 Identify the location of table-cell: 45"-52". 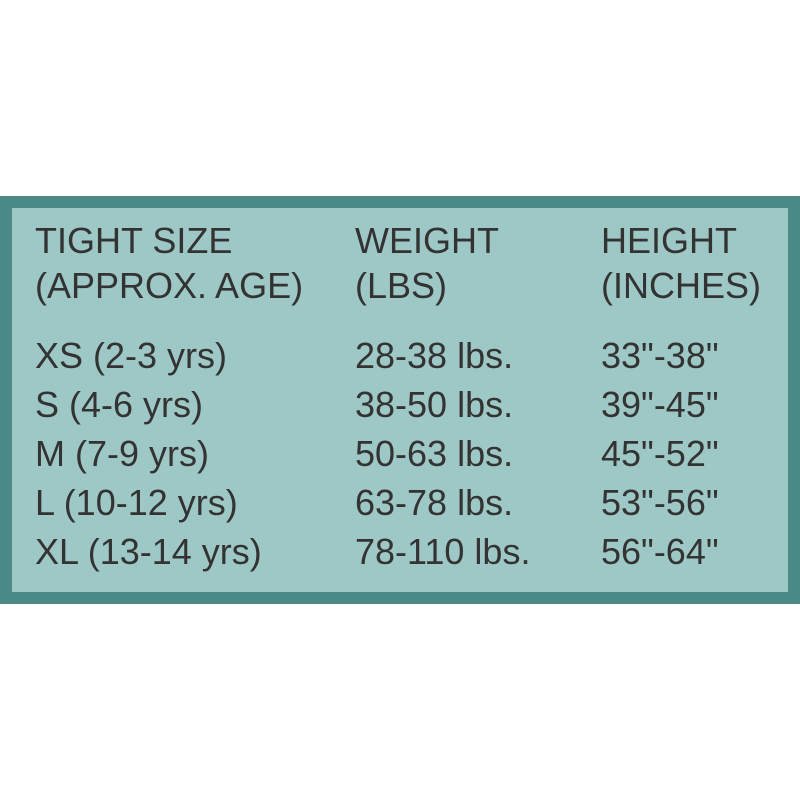
(660, 453).